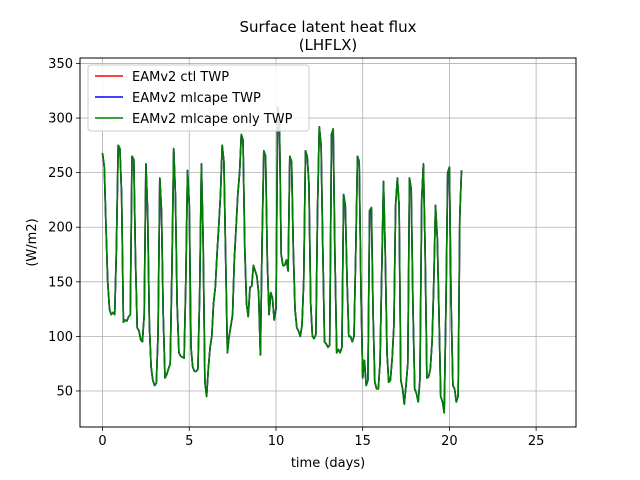  Describe the element at coordinates (60, 173) in the screenshot. I see `y-tick-label: 250` at that location.